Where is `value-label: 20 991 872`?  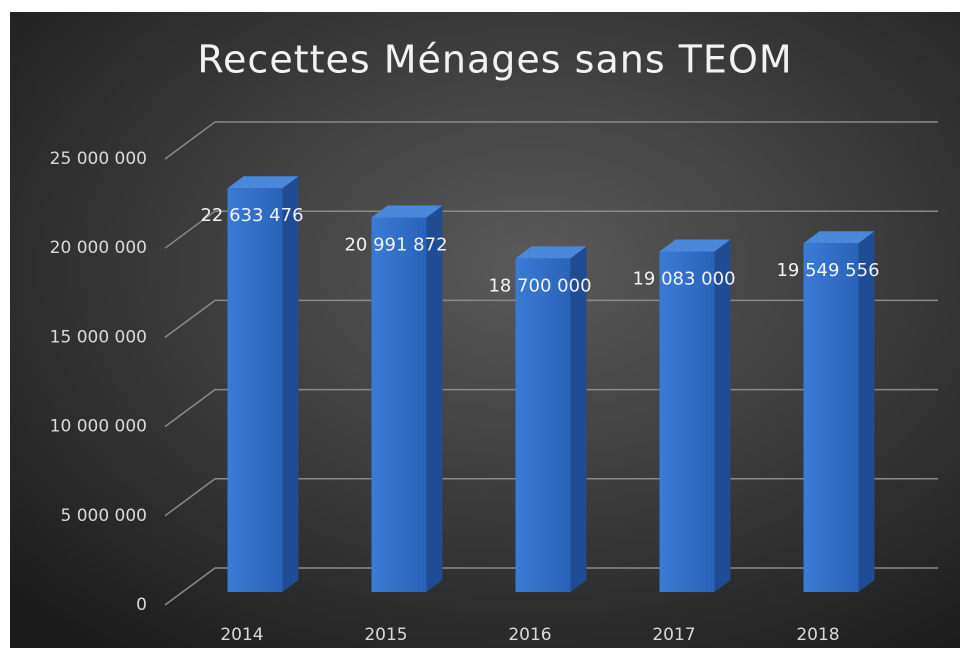 value-label: 20 991 872 is located at coordinates (395, 245).